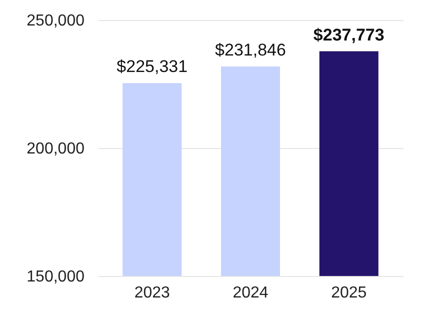 Image resolution: width=440 pixels, height=326 pixels. I want to click on y-tick-label: 250,000, so click(55, 21).